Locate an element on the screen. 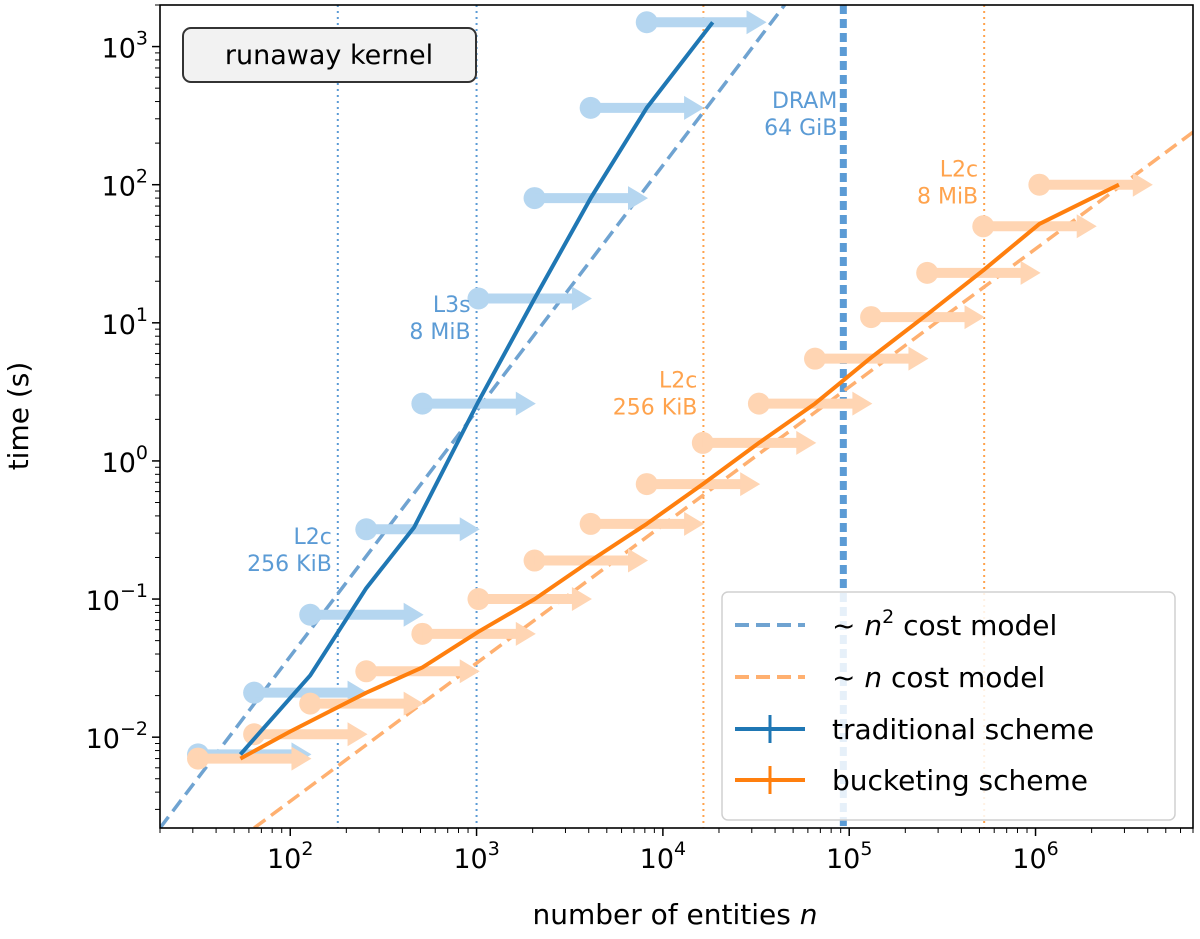  legend-label: traditional scheme is located at coordinates (963, 729).